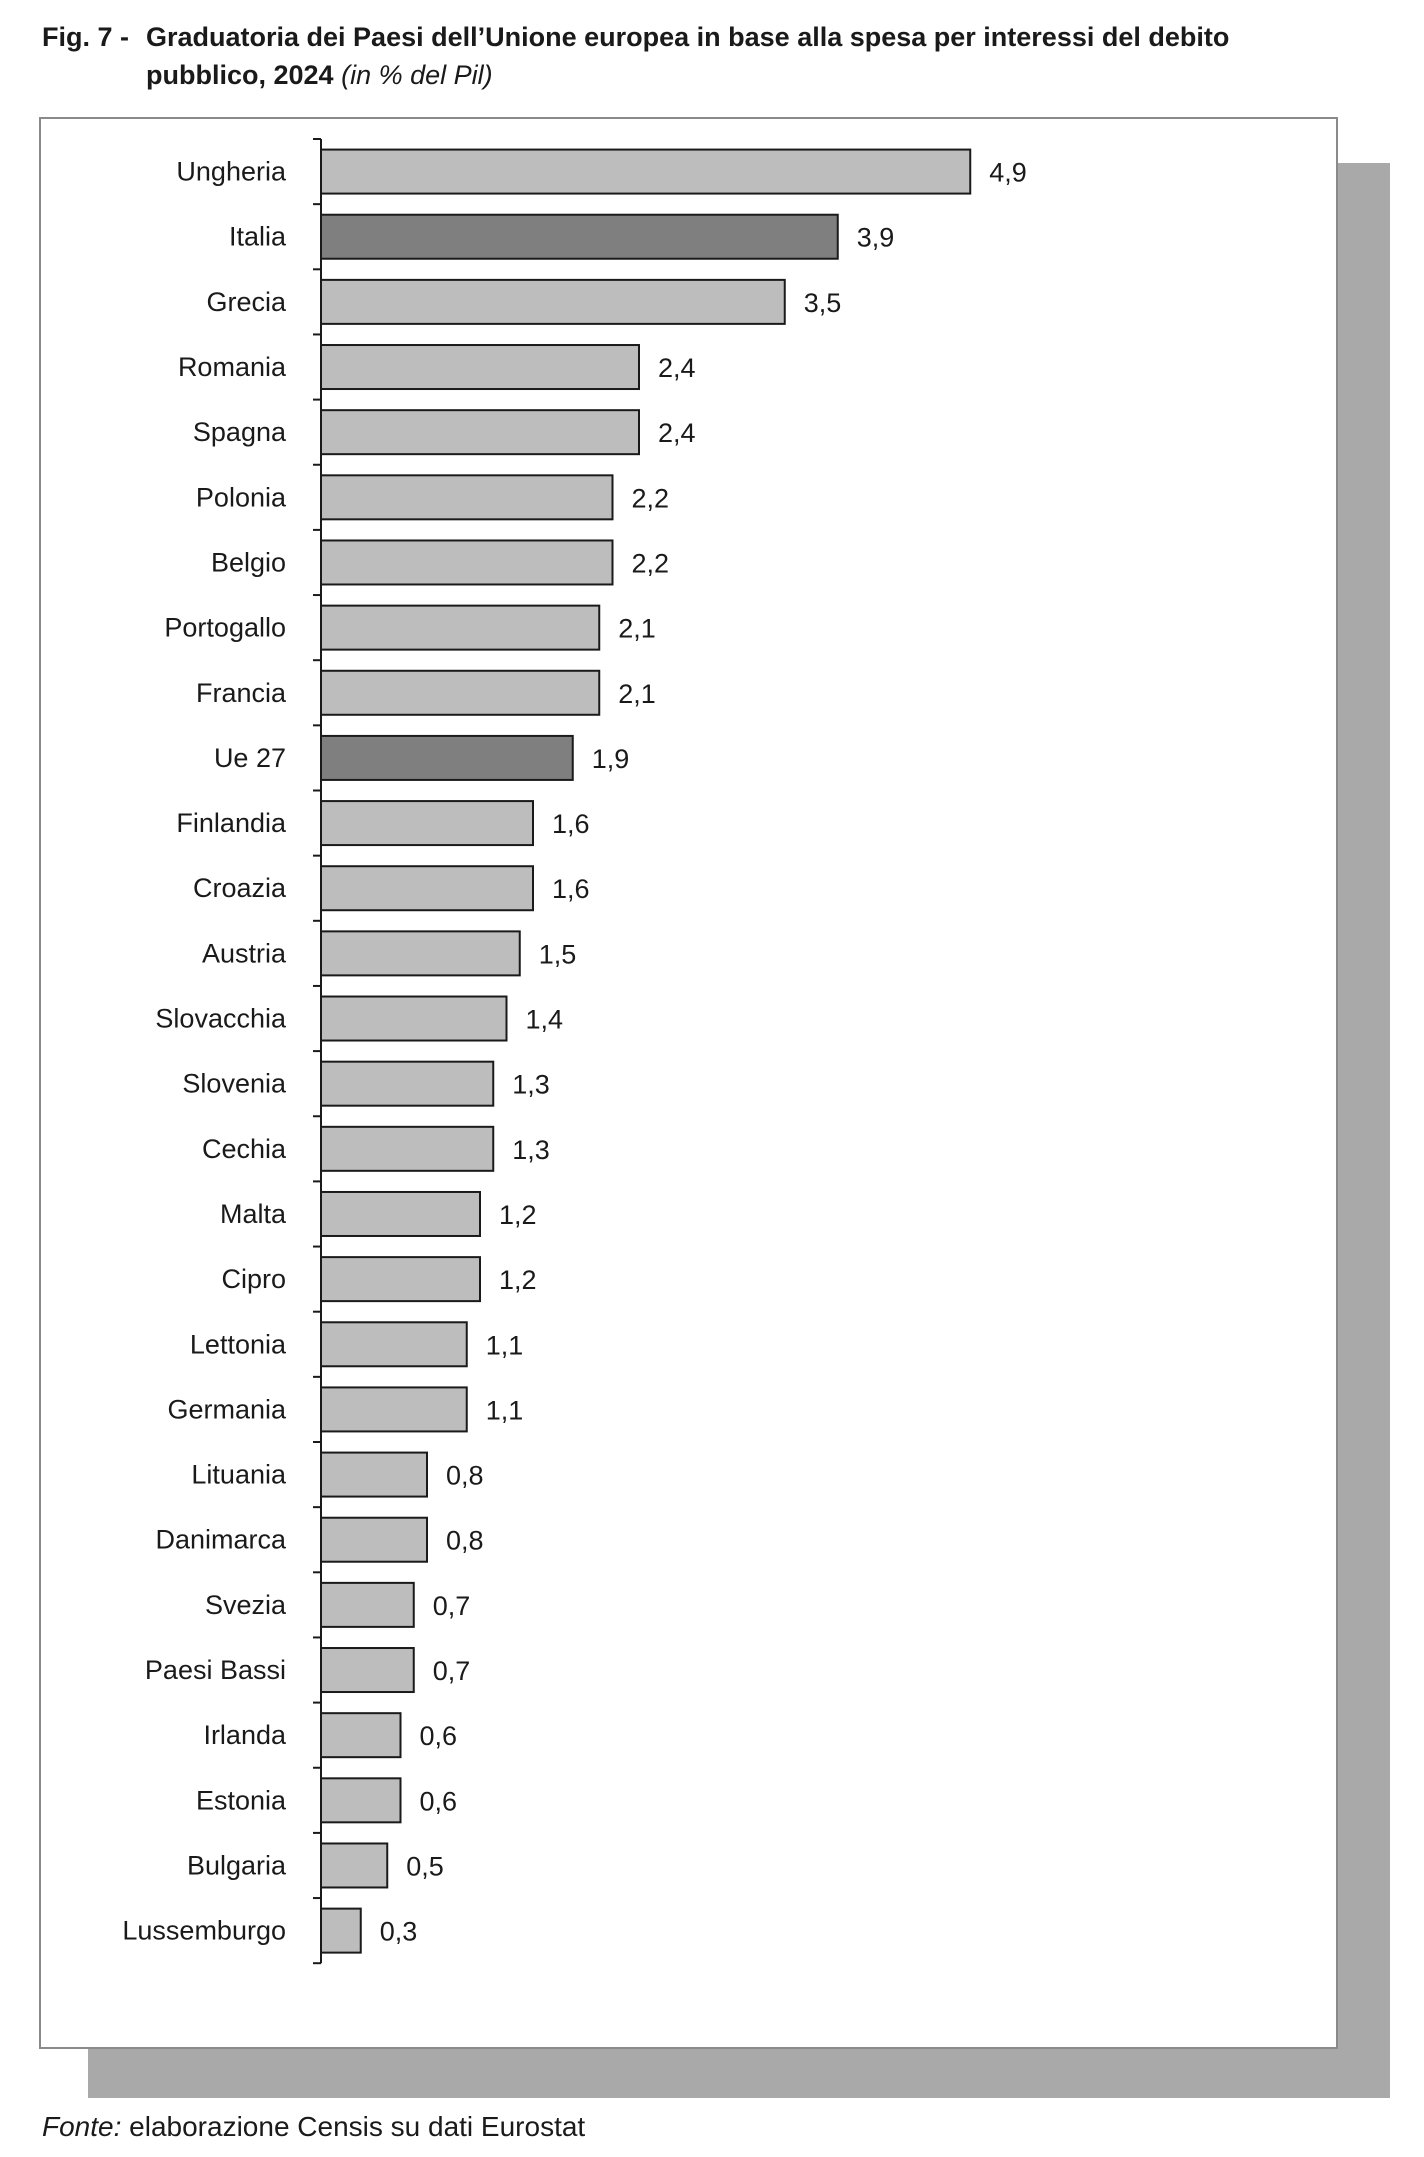 This screenshot has height=2157, width=1424. What do you see at coordinates (221, 1540) in the screenshot?
I see `category-label: Danimarca` at bounding box center [221, 1540].